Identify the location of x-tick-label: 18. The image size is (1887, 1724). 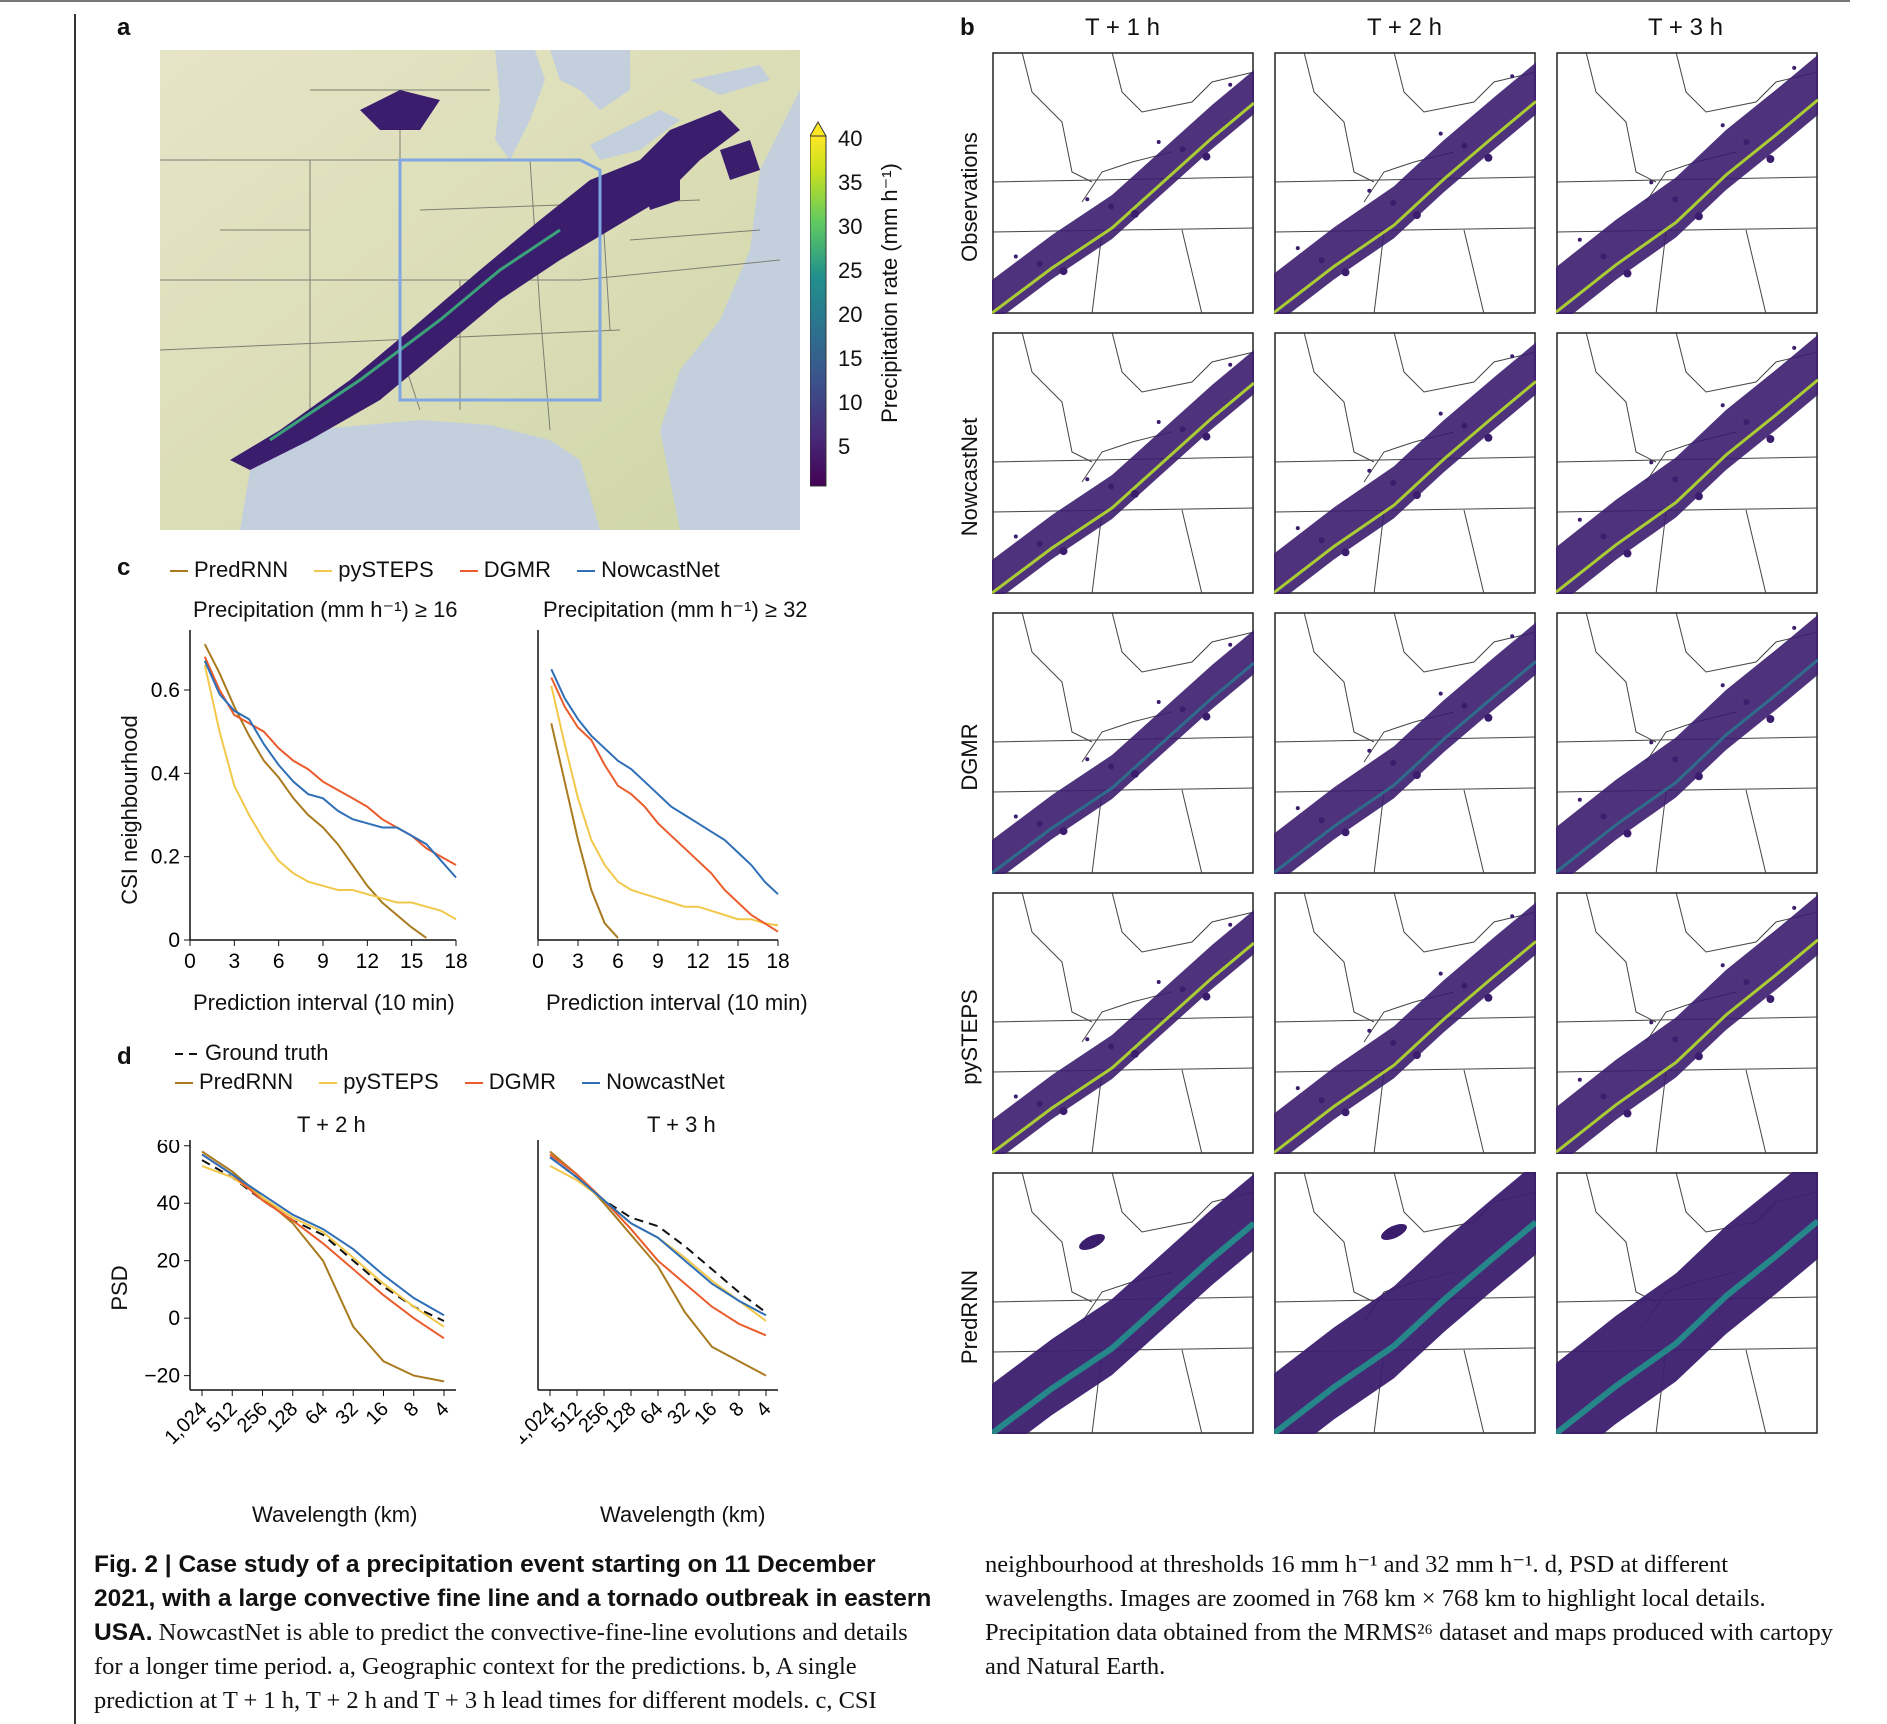
(455, 961).